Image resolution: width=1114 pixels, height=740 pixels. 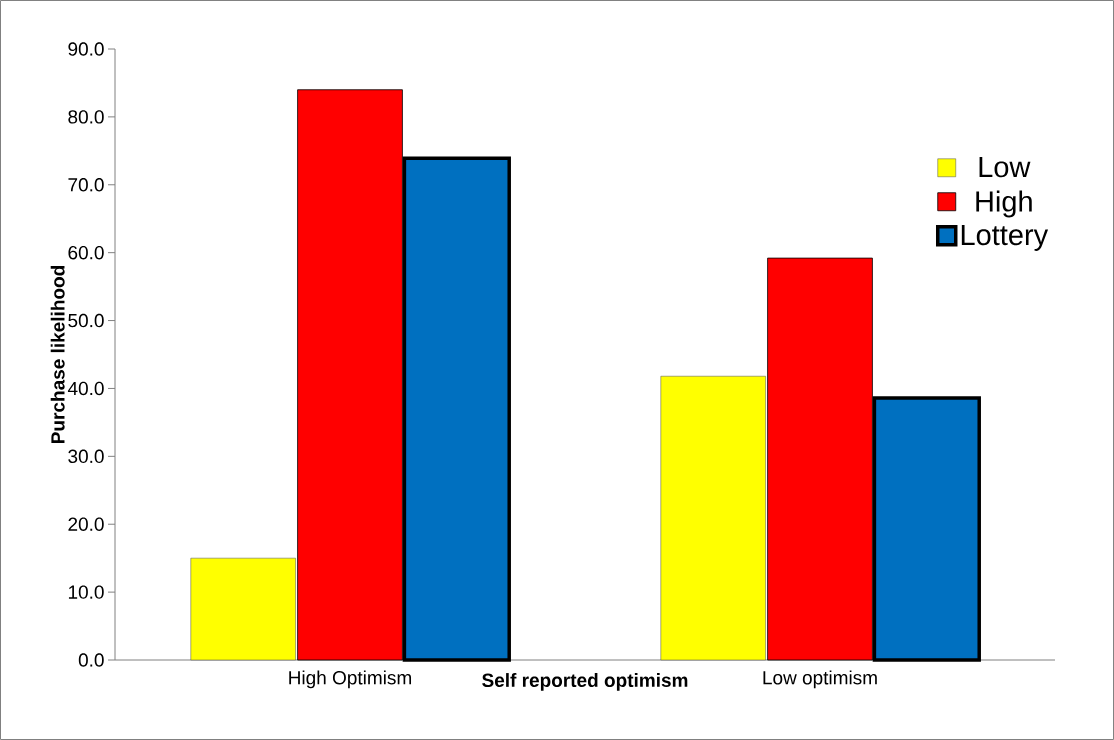 What do you see at coordinates (86, 49) in the screenshot?
I see `y-tick-label: 90.0` at bounding box center [86, 49].